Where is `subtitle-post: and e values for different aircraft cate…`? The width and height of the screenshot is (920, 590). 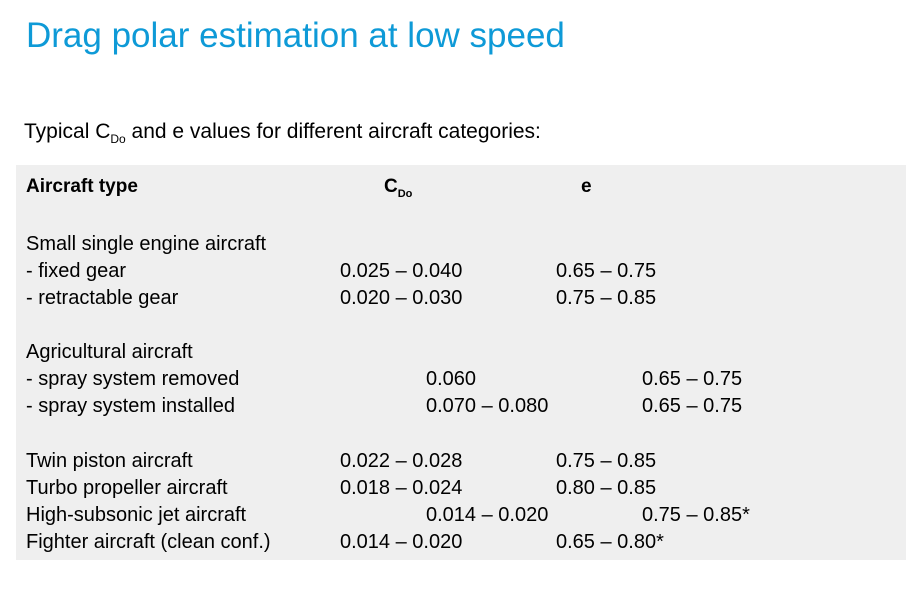
subtitle-post: and e values for different aircraft cate… is located at coordinates (333, 131).